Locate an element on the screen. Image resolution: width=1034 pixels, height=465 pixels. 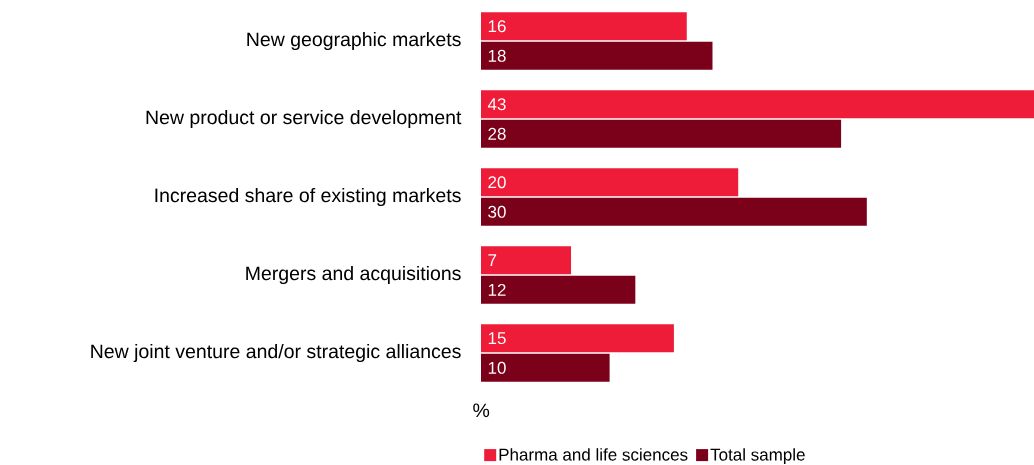
y-tick-label: Increased share of existing markets is located at coordinates (308, 197).